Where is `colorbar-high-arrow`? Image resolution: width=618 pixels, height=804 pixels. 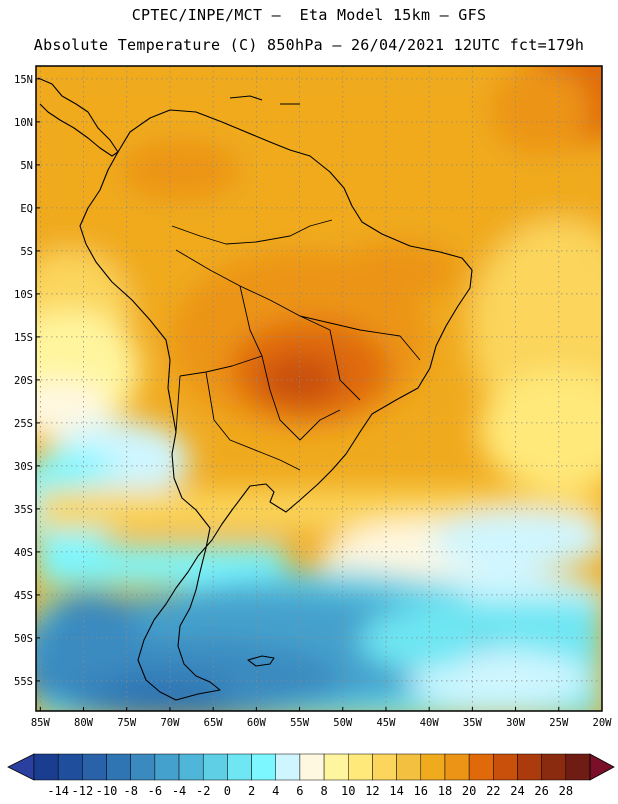 colorbar-high-arrow is located at coordinates (602, 767).